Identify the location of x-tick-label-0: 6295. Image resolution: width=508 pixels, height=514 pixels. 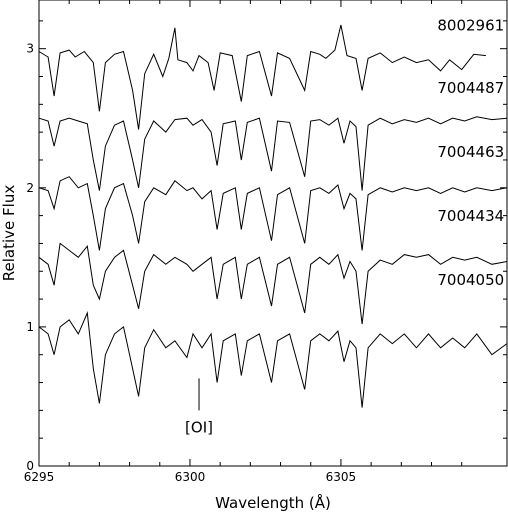
(39, 477).